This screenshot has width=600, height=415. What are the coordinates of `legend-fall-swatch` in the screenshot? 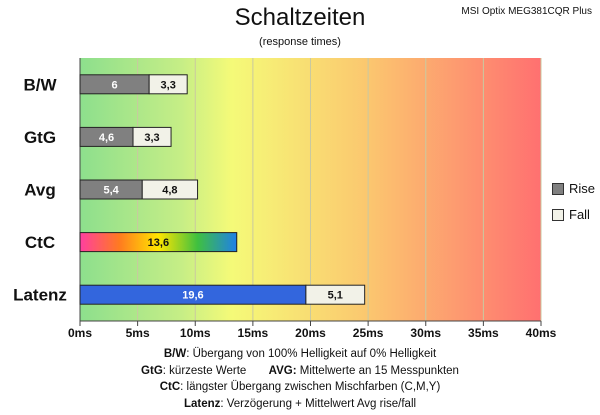 It's located at (558, 214).